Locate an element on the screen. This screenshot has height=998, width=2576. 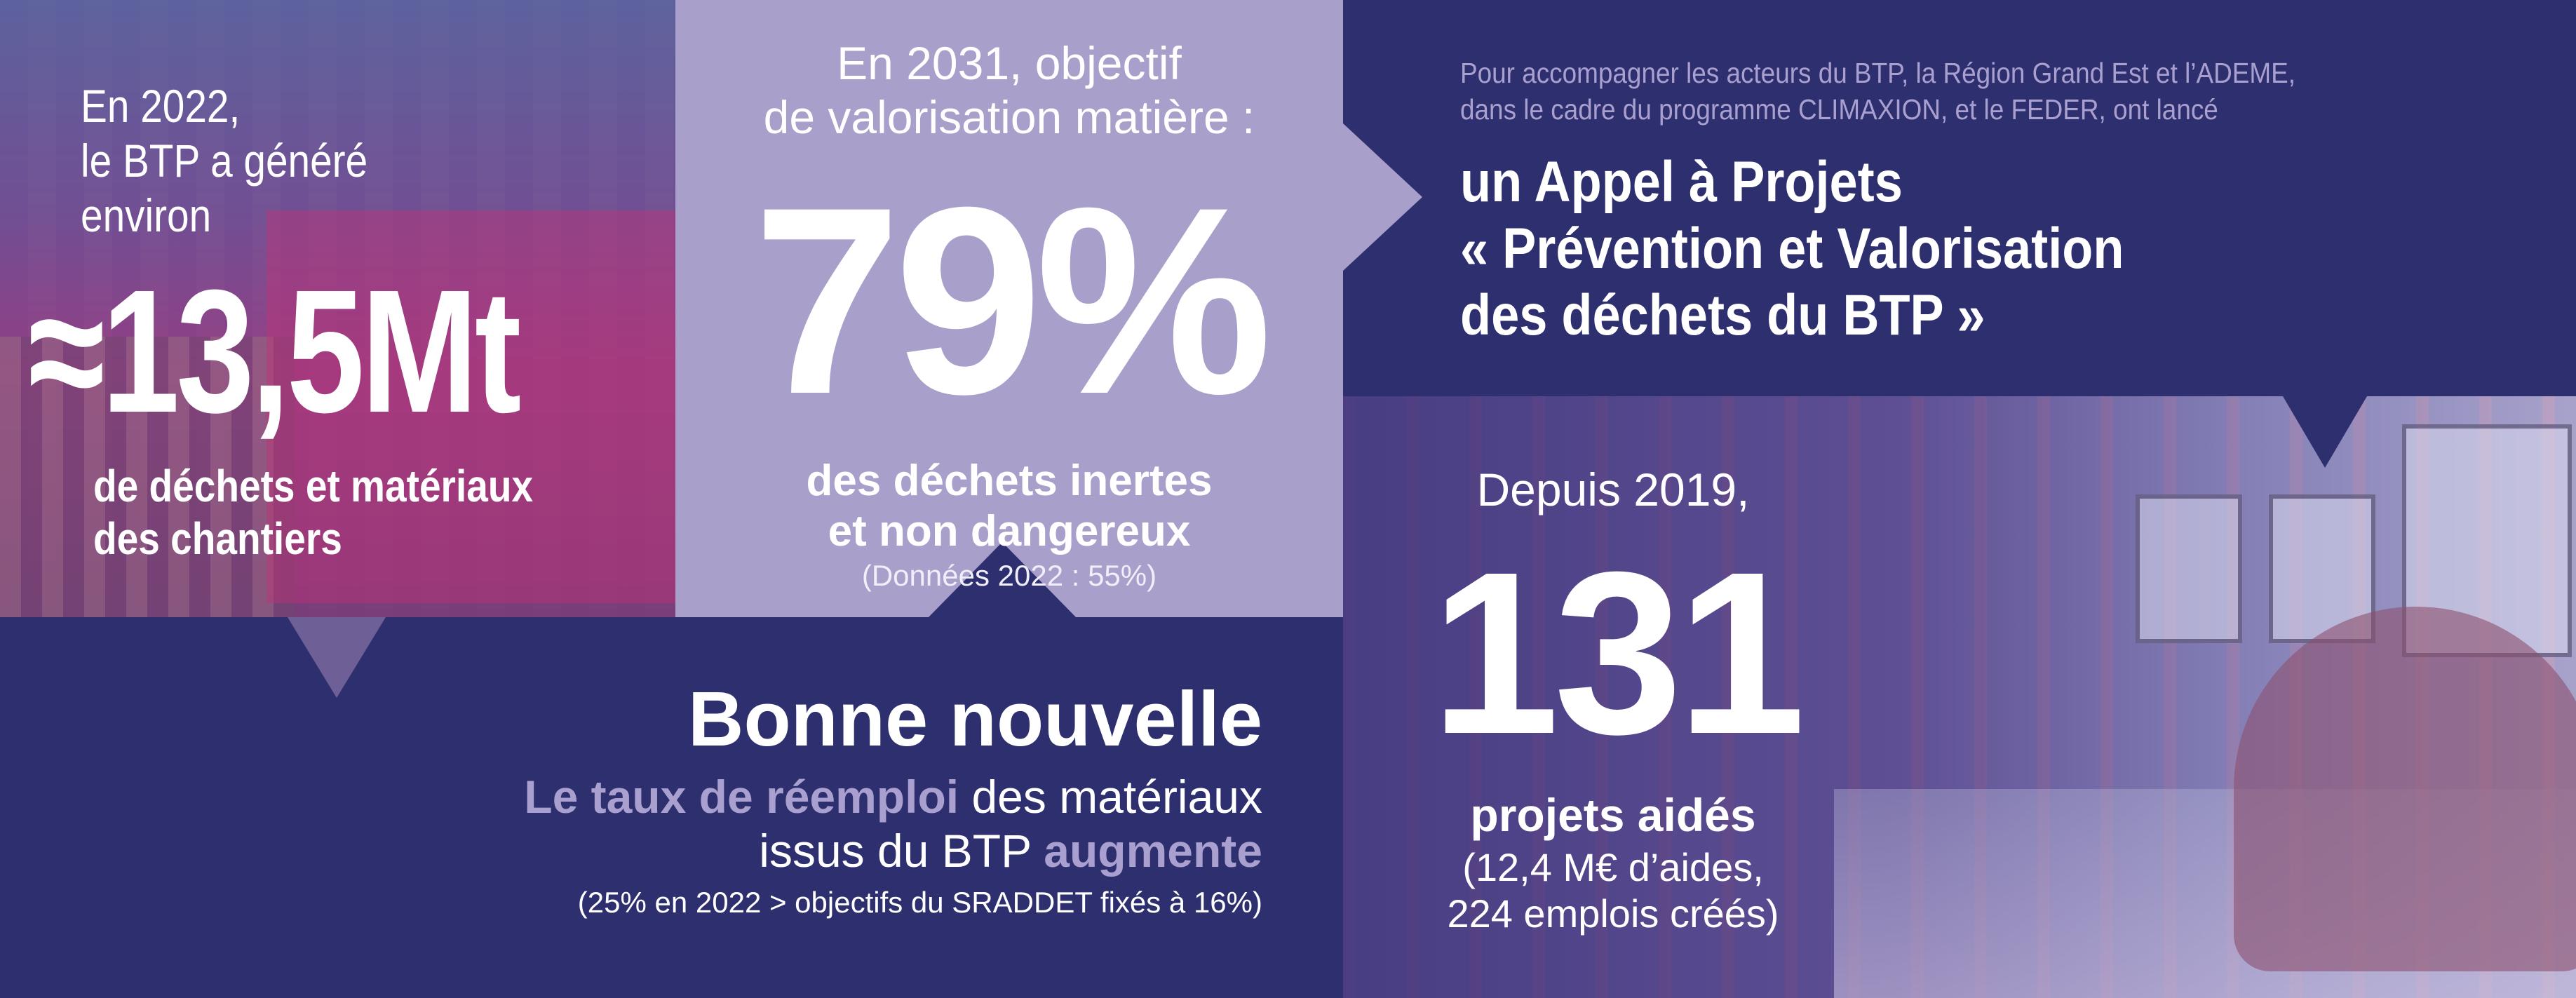
window is located at coordinates (2189, 569).